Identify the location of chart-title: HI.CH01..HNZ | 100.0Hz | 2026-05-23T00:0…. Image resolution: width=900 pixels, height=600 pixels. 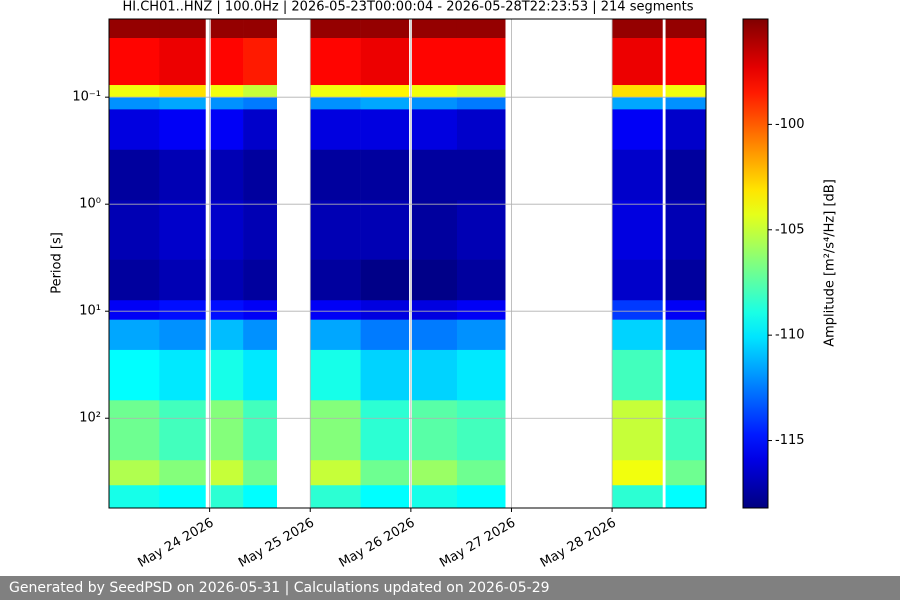
(407, 7).